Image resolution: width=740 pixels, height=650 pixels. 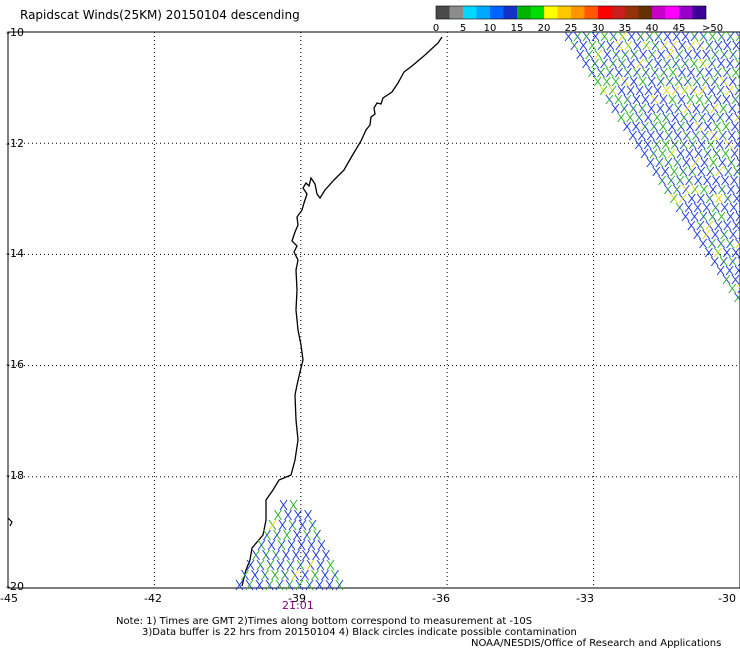 I want to click on colorbar-label: >50 knots, so click(x=714, y=28).